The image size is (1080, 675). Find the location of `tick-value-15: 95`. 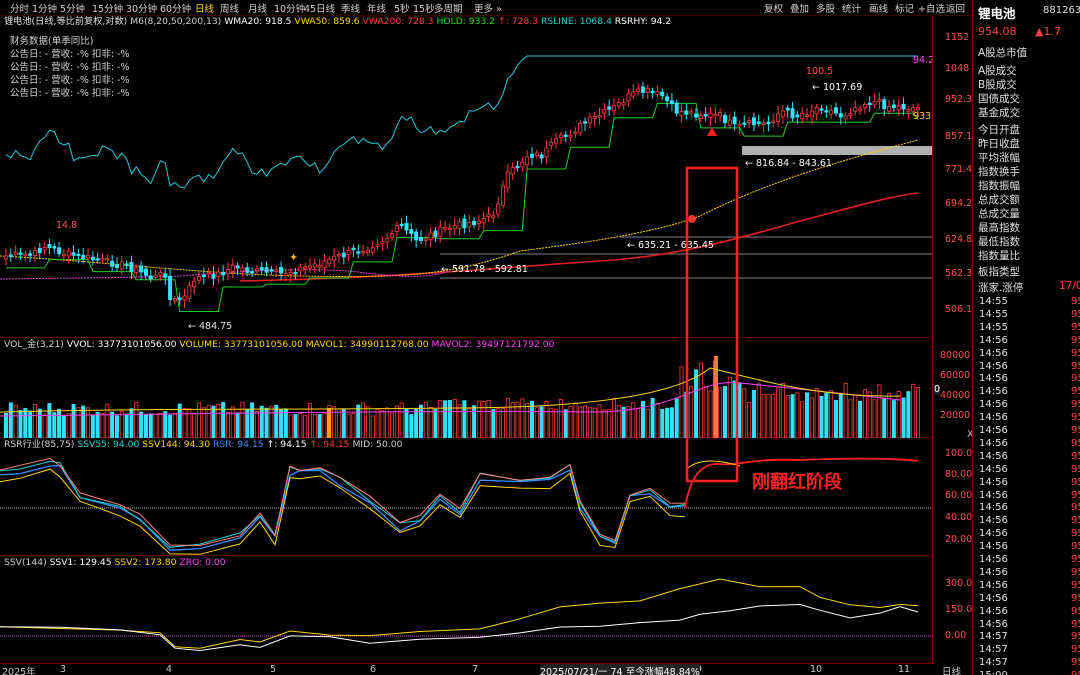

tick-value-15: 95 is located at coordinates (1075, 495).